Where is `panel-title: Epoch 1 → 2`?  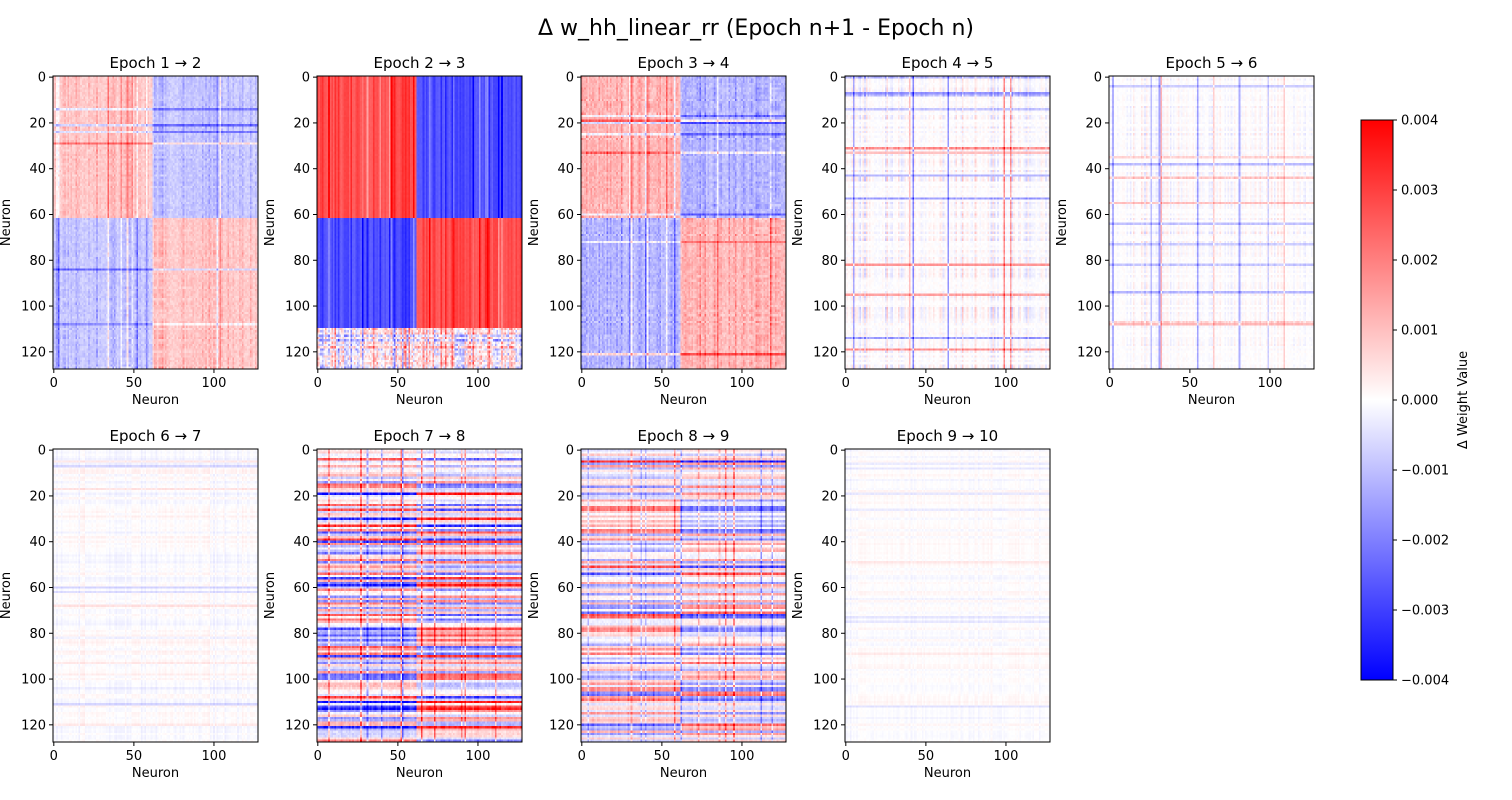
panel-title: Epoch 1 → 2 is located at coordinates (156, 63).